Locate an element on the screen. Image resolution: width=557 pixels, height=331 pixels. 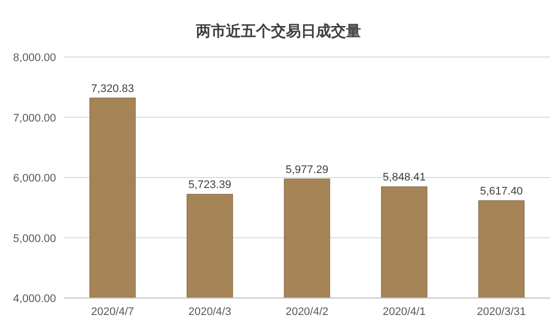
x-tick-label: 2020/3/31 is located at coordinates (501, 312).